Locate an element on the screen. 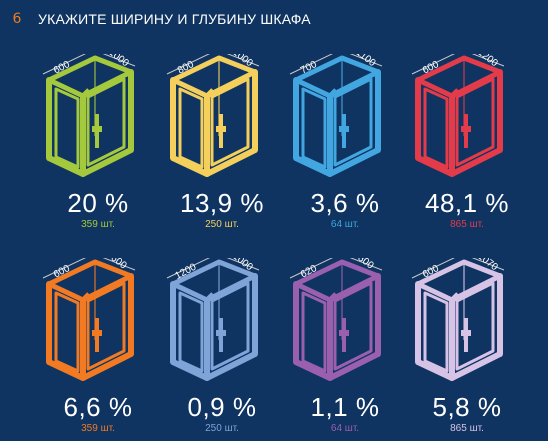  cabinet-card-5: 600 600 6,6 % 359 шт. is located at coordinates (98, 348).